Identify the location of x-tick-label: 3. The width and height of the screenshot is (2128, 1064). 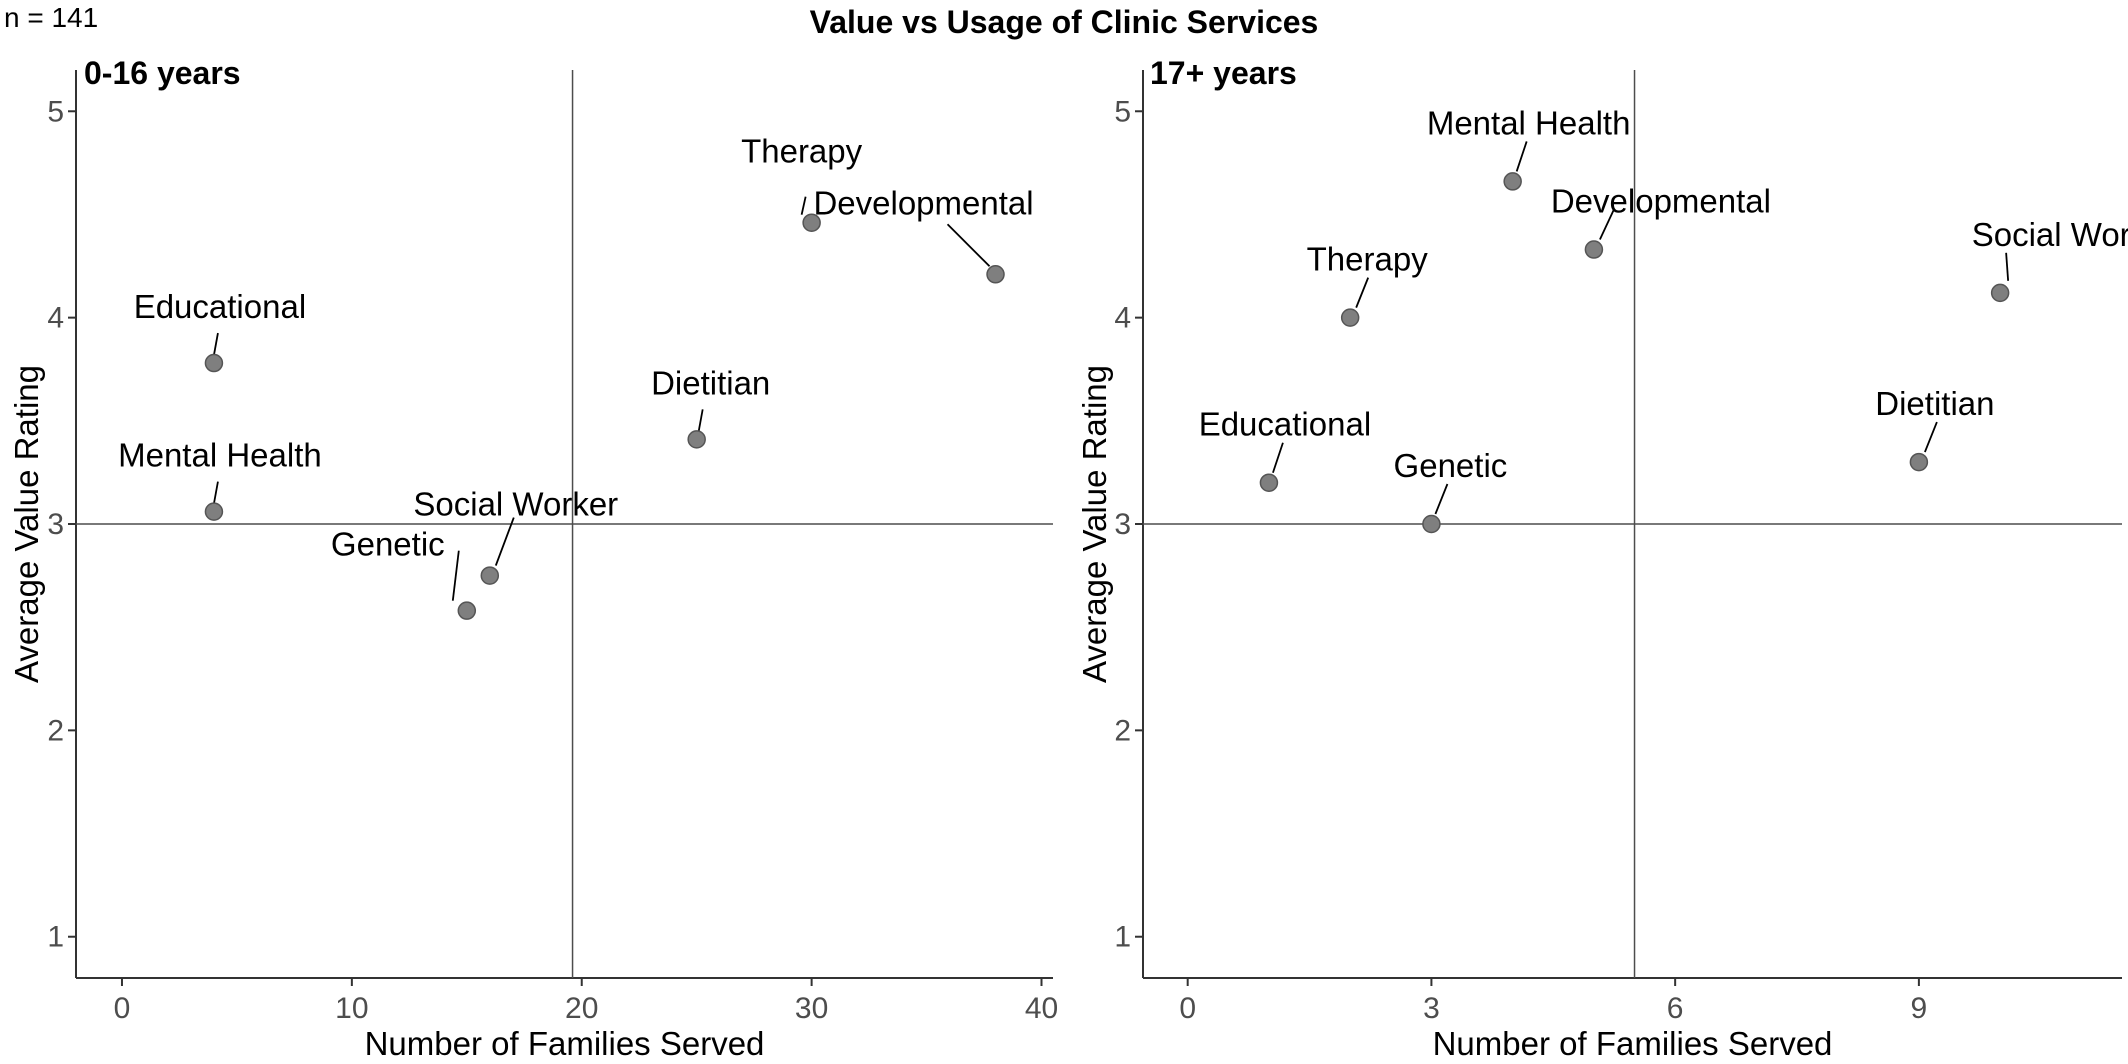
(1431, 1008).